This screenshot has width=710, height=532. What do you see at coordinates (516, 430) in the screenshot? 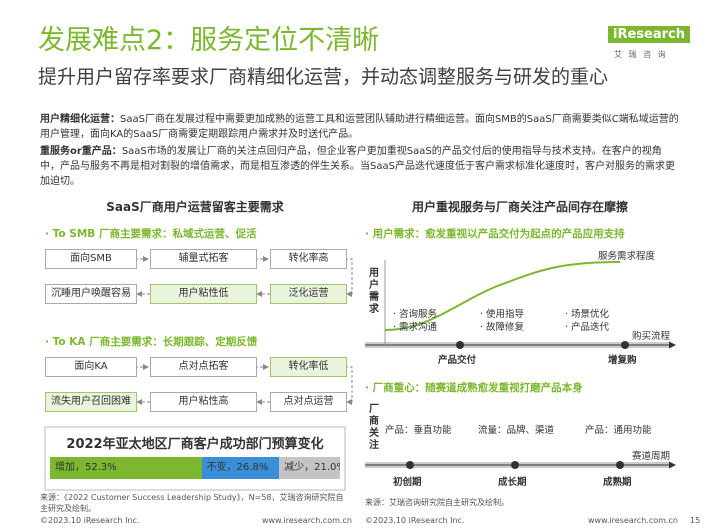
I see `item: 流量：品牌、渠道` at bounding box center [516, 430].